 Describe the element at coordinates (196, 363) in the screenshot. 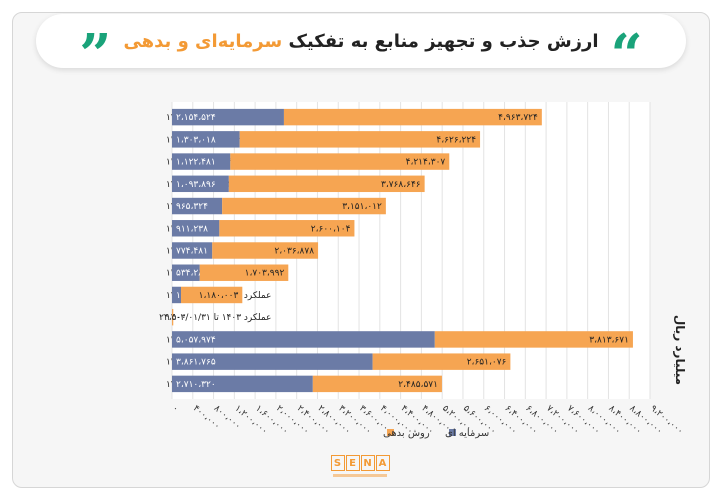

I see `equity-data-label: ۳،۸۶۱،۷۶۵` at that location.